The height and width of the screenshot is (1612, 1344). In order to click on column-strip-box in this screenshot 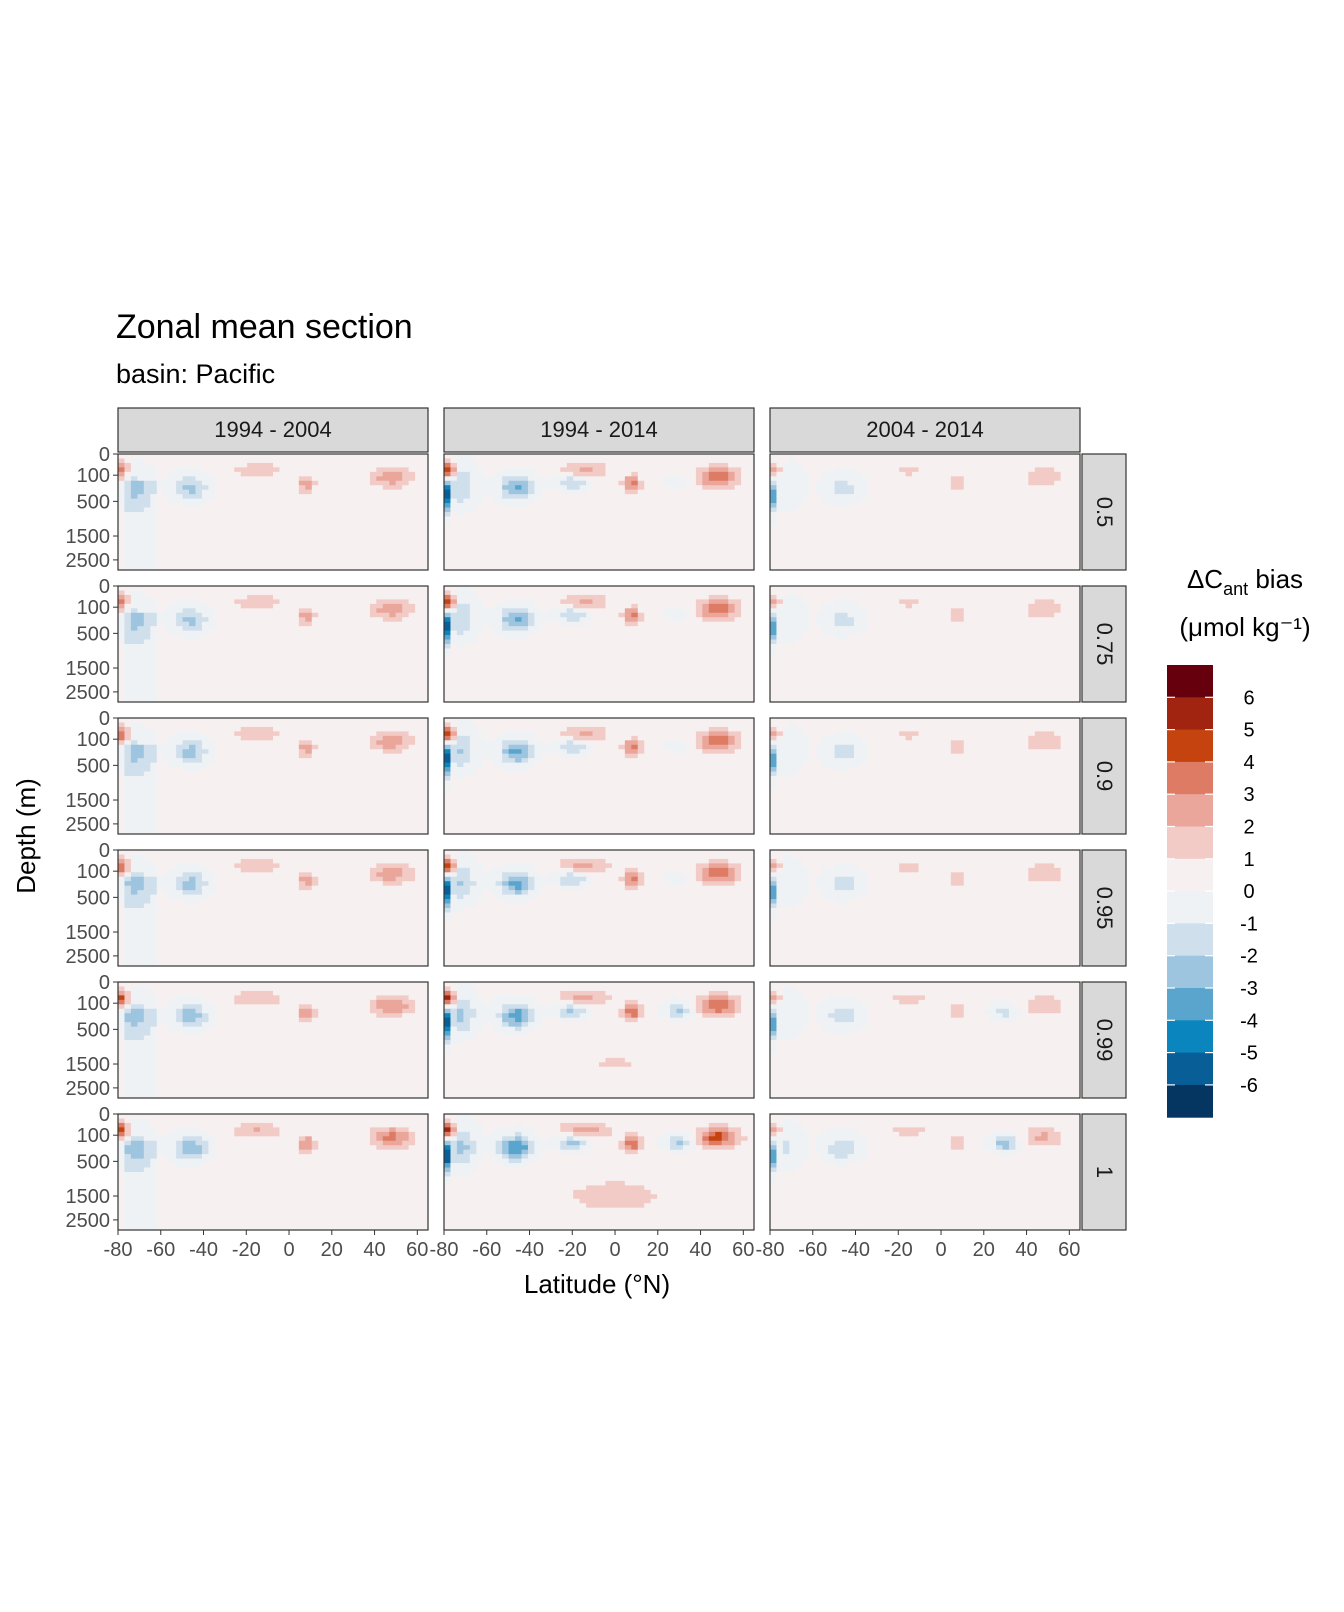, I will do `click(925, 430)`.